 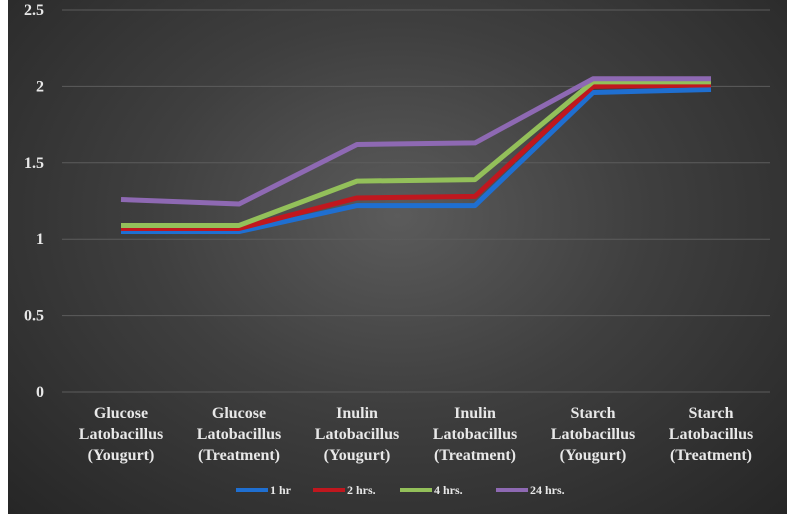 I want to click on x-tick-label: Starch Latobacillus (Treatment), so click(x=711, y=434).